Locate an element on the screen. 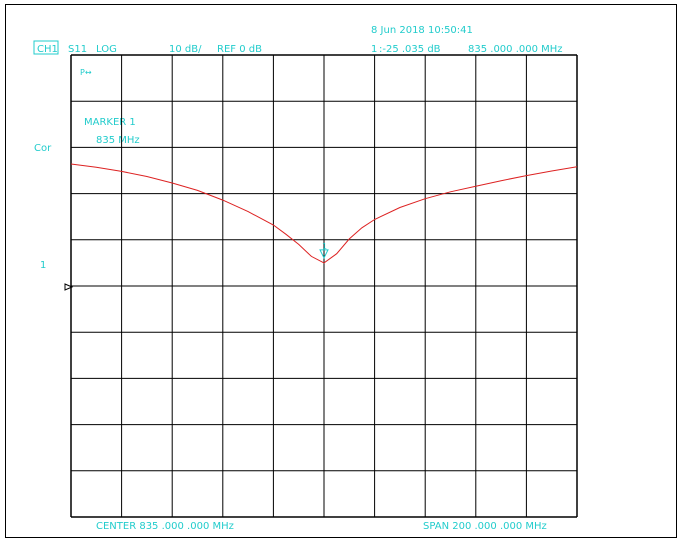 This screenshot has height=544, width=684. format-label: LOG is located at coordinates (106, 49).